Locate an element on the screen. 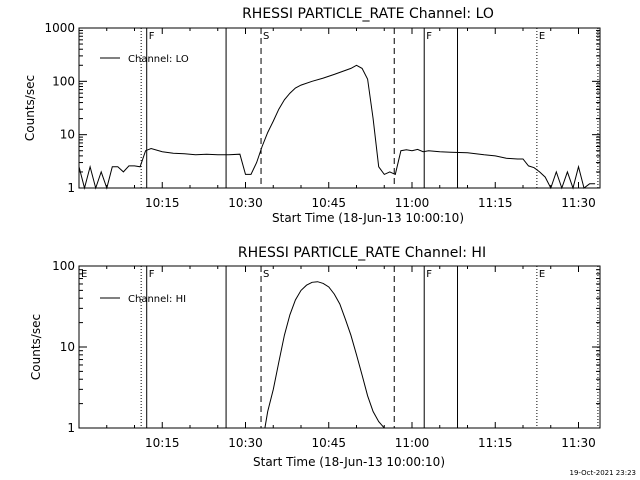 The image size is (640, 480). x-tick-label-lo-1: 10:30 is located at coordinates (245, 203).